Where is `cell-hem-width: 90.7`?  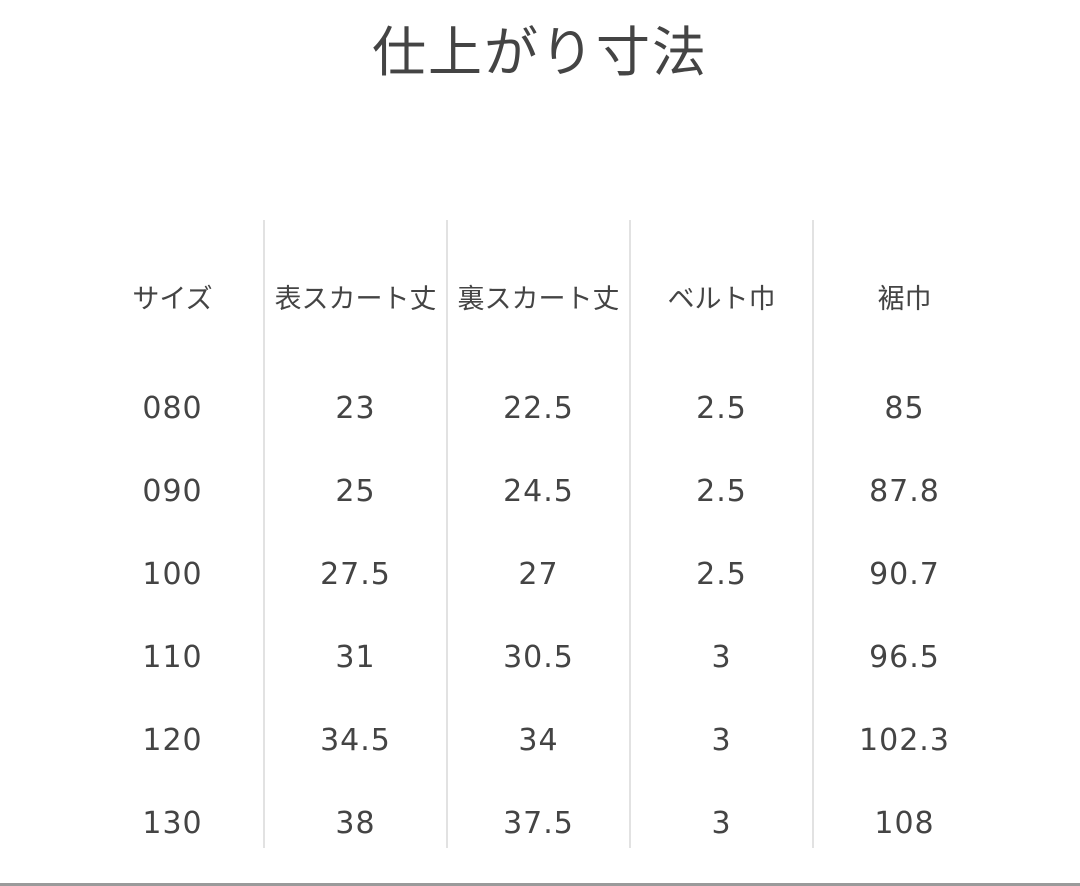 cell-hem-width: 90.7 is located at coordinates (904, 574).